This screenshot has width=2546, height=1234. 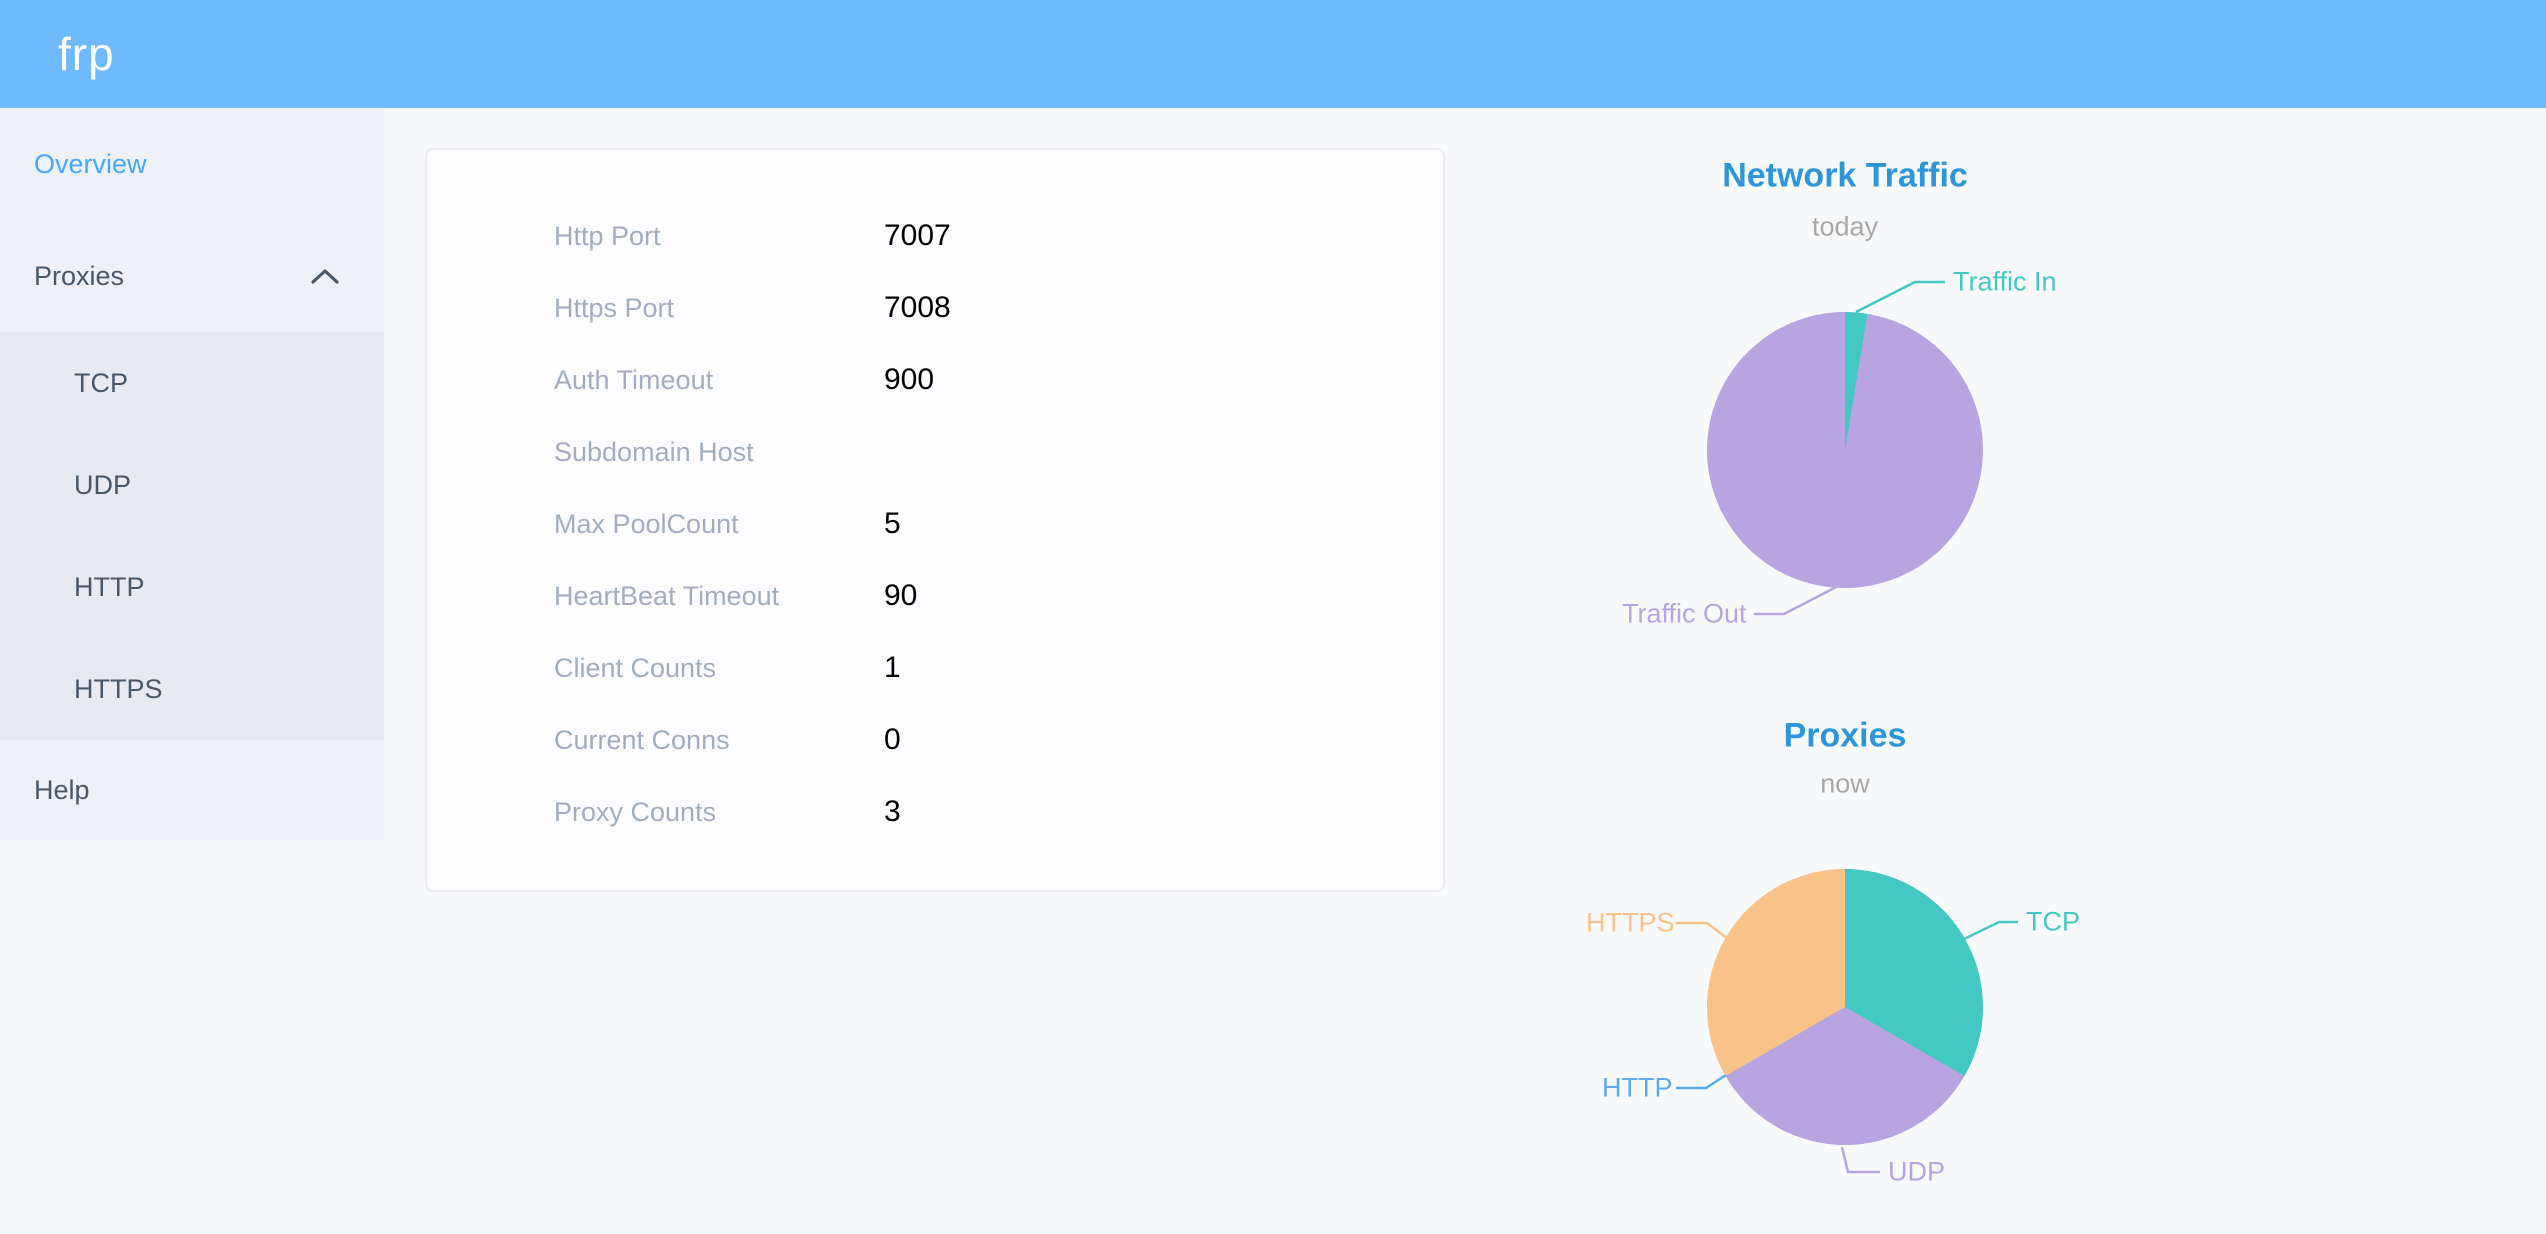 I want to click on info-label: Max PoolCount, so click(x=646, y=523).